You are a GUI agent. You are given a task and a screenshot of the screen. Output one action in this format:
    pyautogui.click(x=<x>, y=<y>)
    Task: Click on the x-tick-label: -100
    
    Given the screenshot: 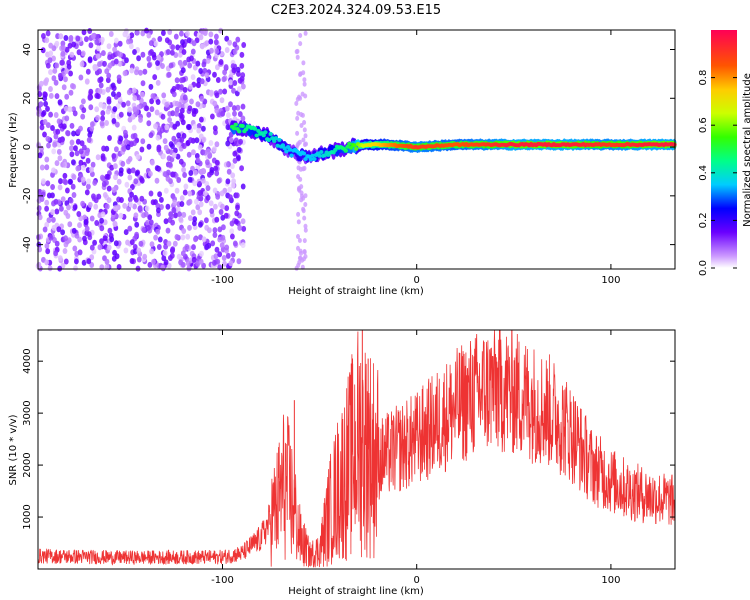 What is the action you would take?
    pyautogui.click(x=222, y=580)
    